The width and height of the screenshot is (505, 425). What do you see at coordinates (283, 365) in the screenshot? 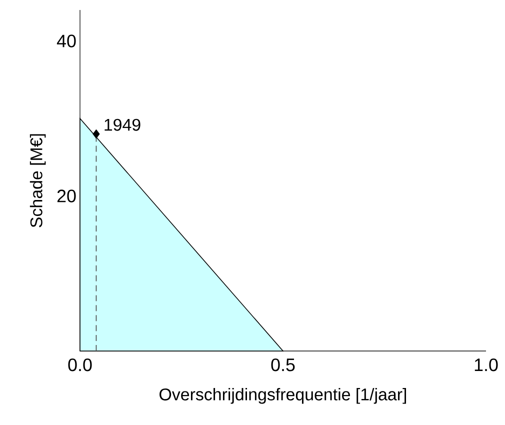
I see `x-tick-label: 0.5` at bounding box center [283, 365].